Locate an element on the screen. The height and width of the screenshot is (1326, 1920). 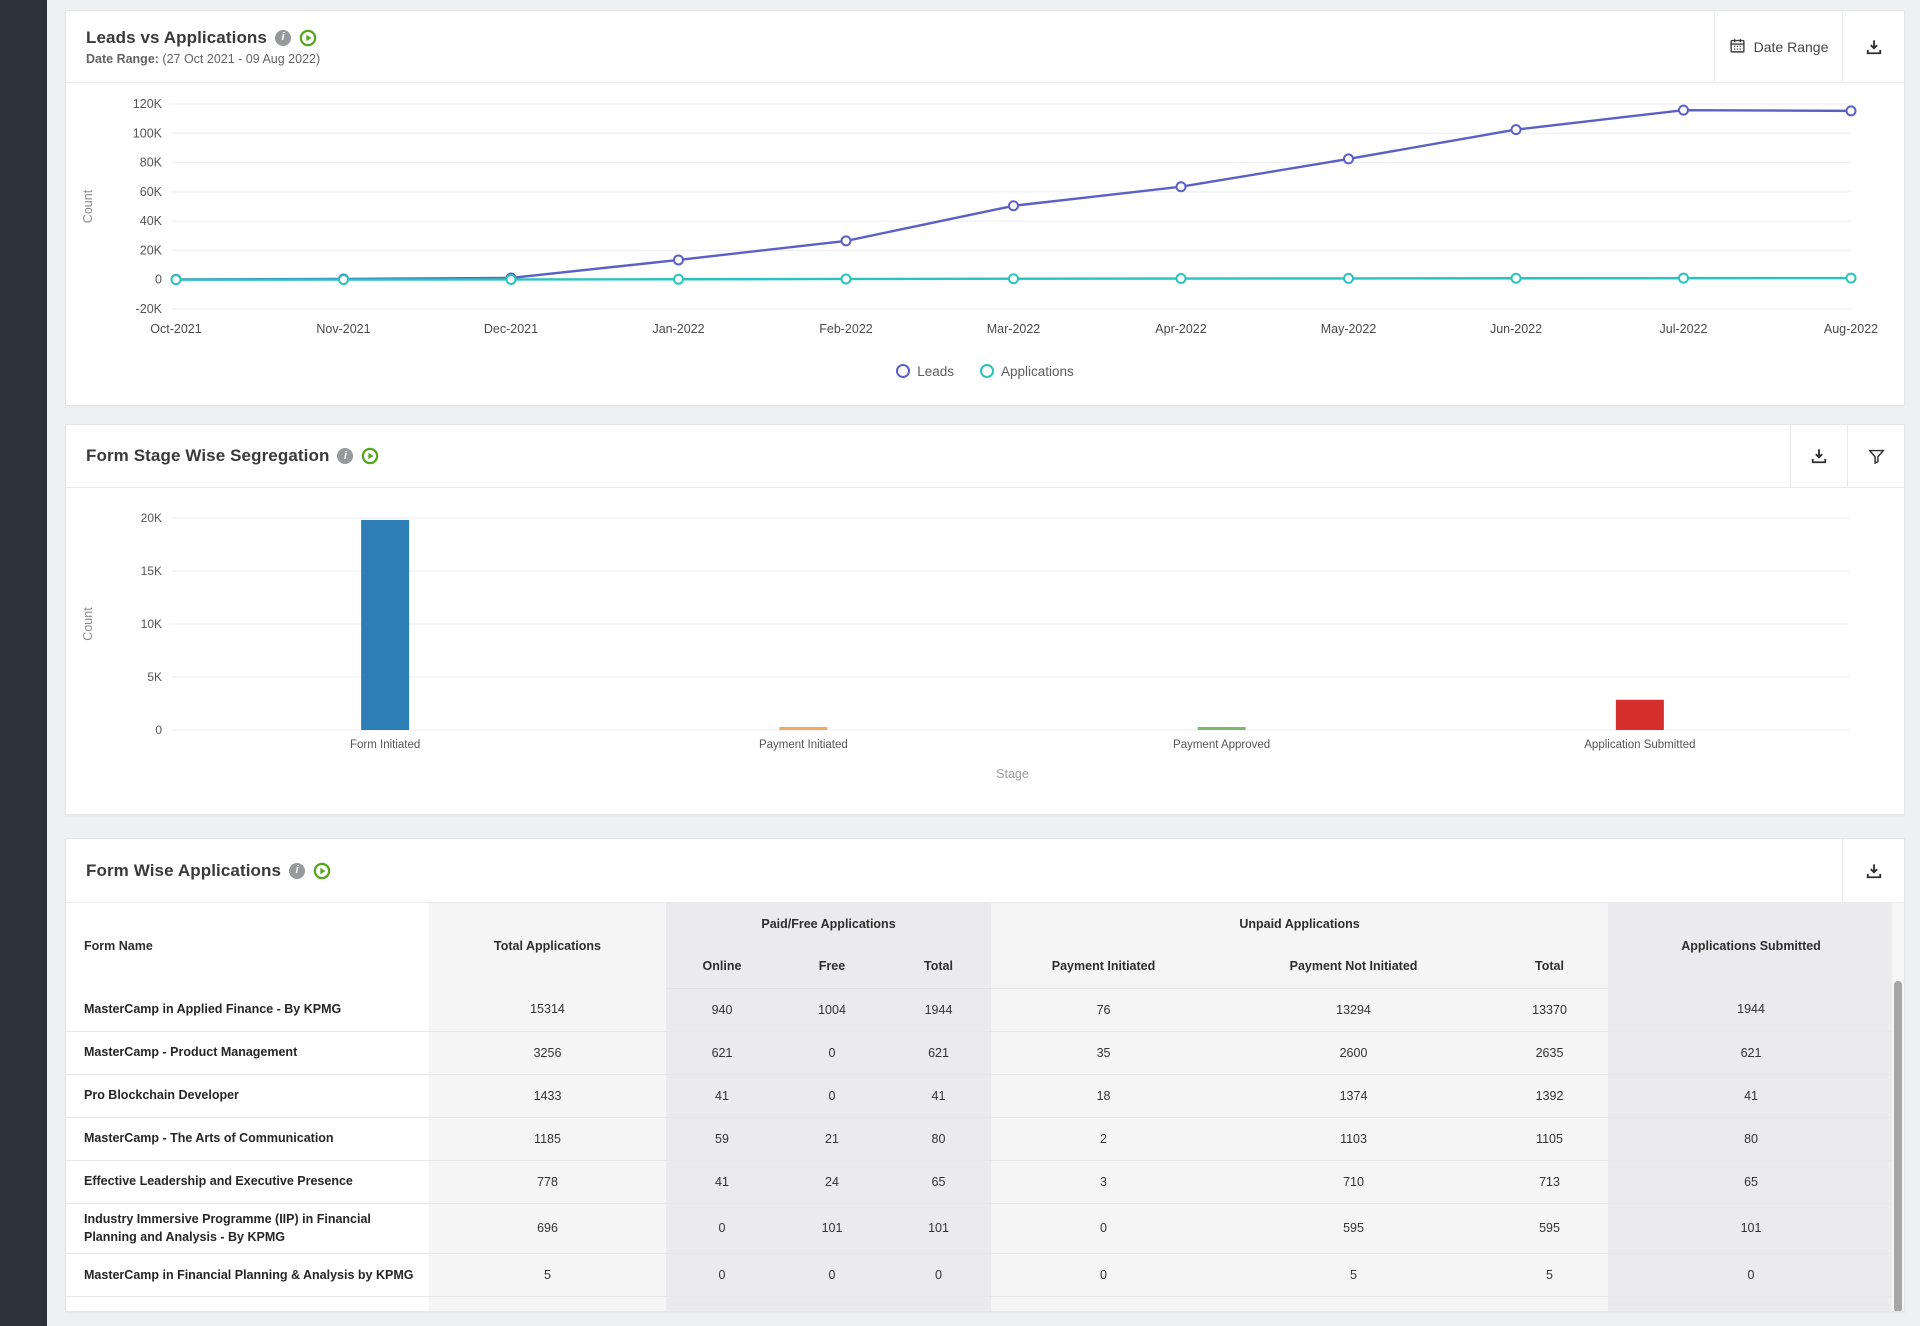
chart-legend: Leads Applications is located at coordinates (985, 371).